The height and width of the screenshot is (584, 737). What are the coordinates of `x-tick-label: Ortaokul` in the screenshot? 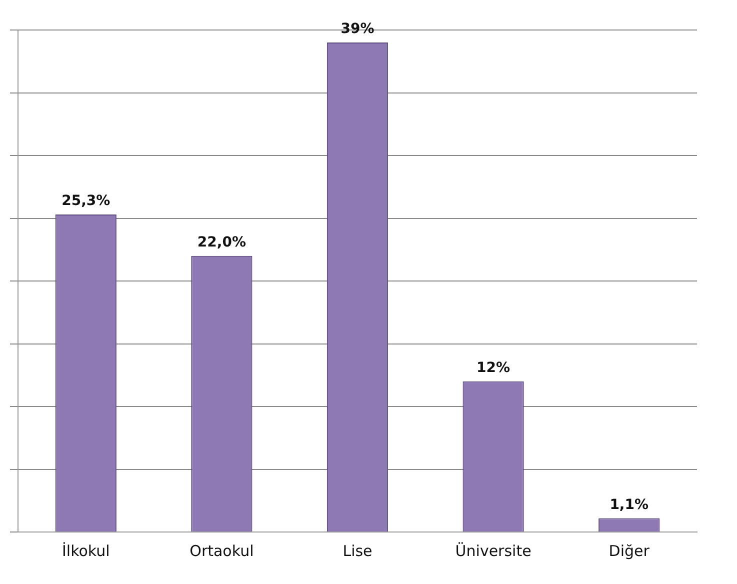 It's located at (222, 551).